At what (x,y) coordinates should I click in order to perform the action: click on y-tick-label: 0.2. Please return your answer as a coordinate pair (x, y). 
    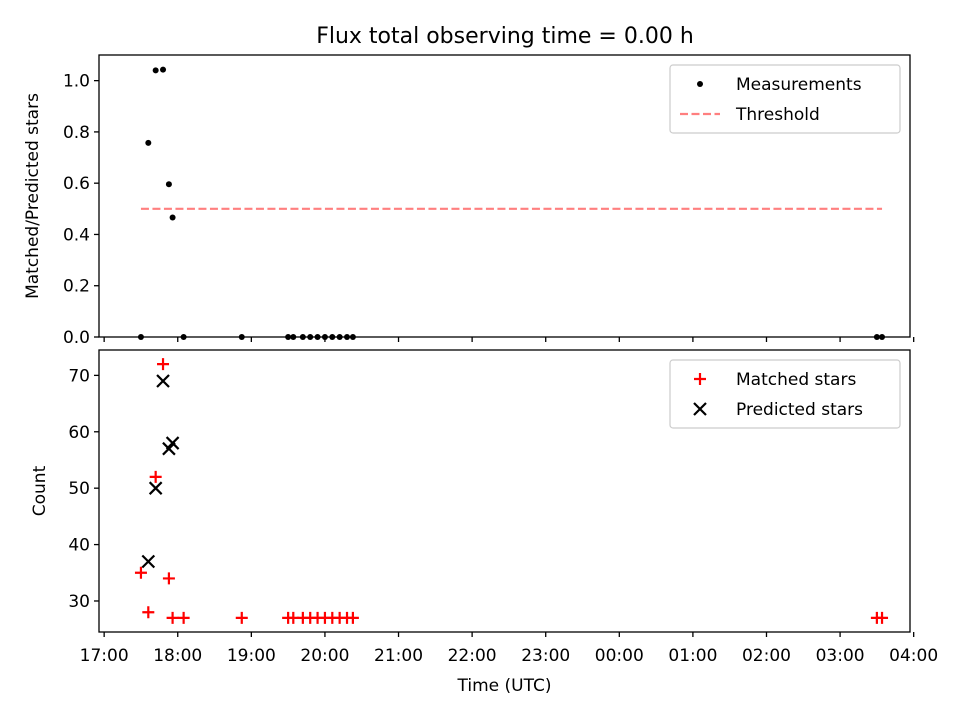
    Looking at the image, I should click on (76, 287).